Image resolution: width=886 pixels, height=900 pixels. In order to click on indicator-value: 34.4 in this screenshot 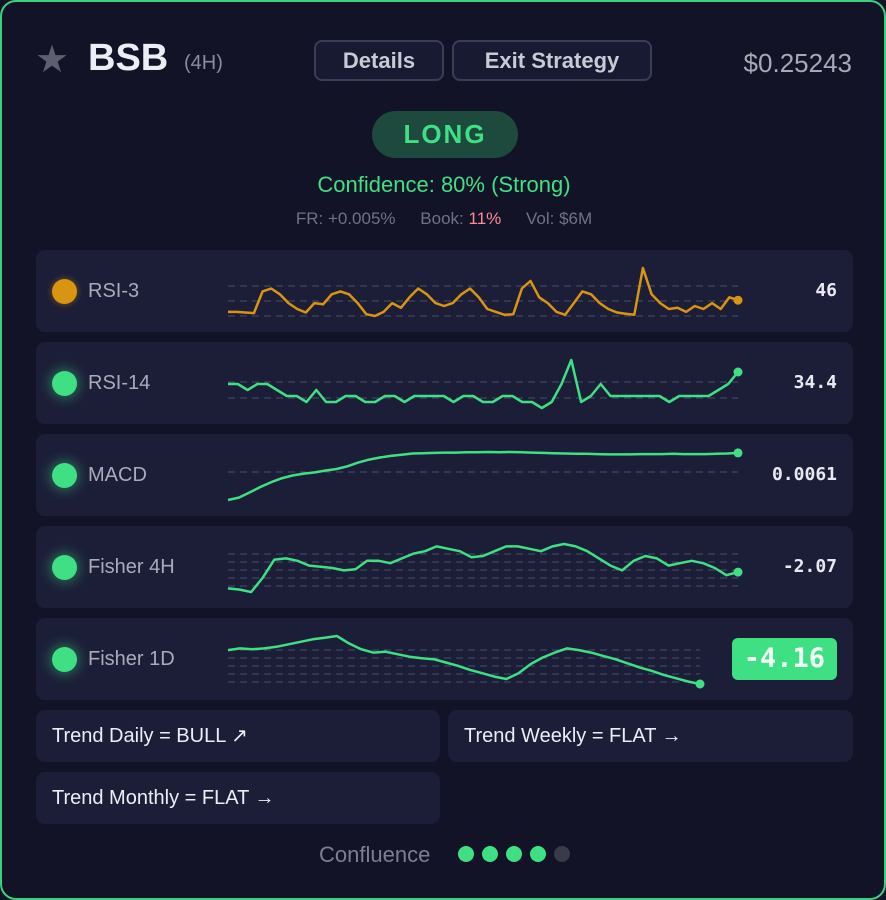, I will do `click(815, 382)`.